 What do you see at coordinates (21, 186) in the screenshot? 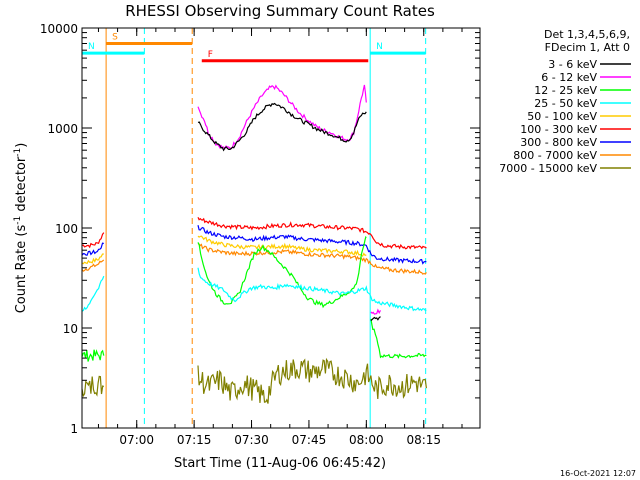
I see `y-axis-label-mid: detector` at bounding box center [21, 186].